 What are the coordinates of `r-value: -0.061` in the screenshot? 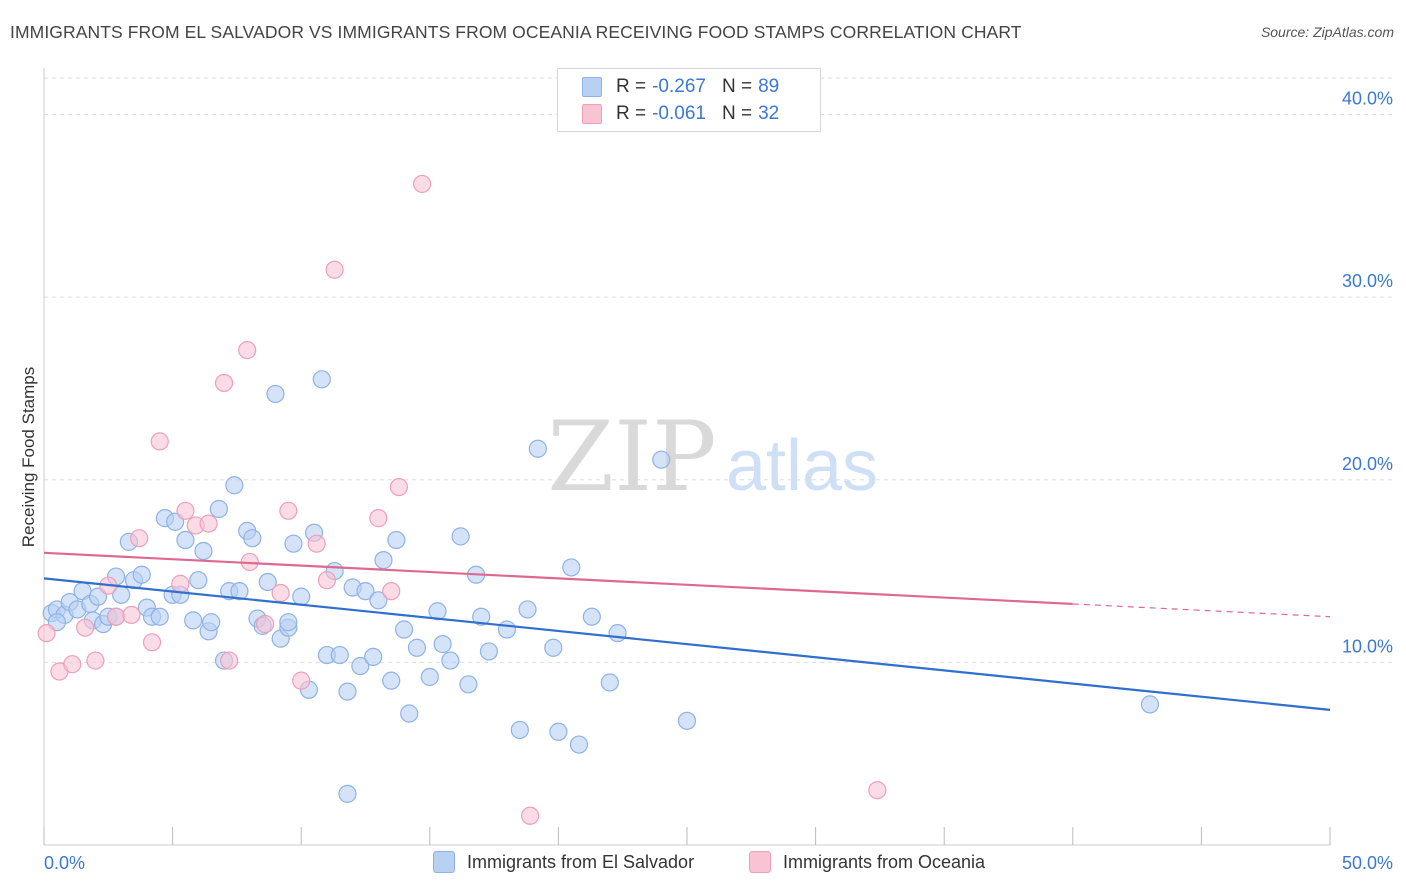 It's located at (679, 113).